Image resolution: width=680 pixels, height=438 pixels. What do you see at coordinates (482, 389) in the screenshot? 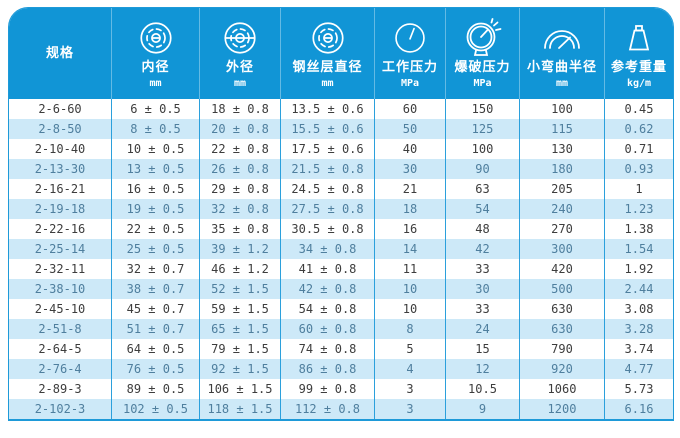
I see `cell-burst-pressure: 10.5` at bounding box center [482, 389].